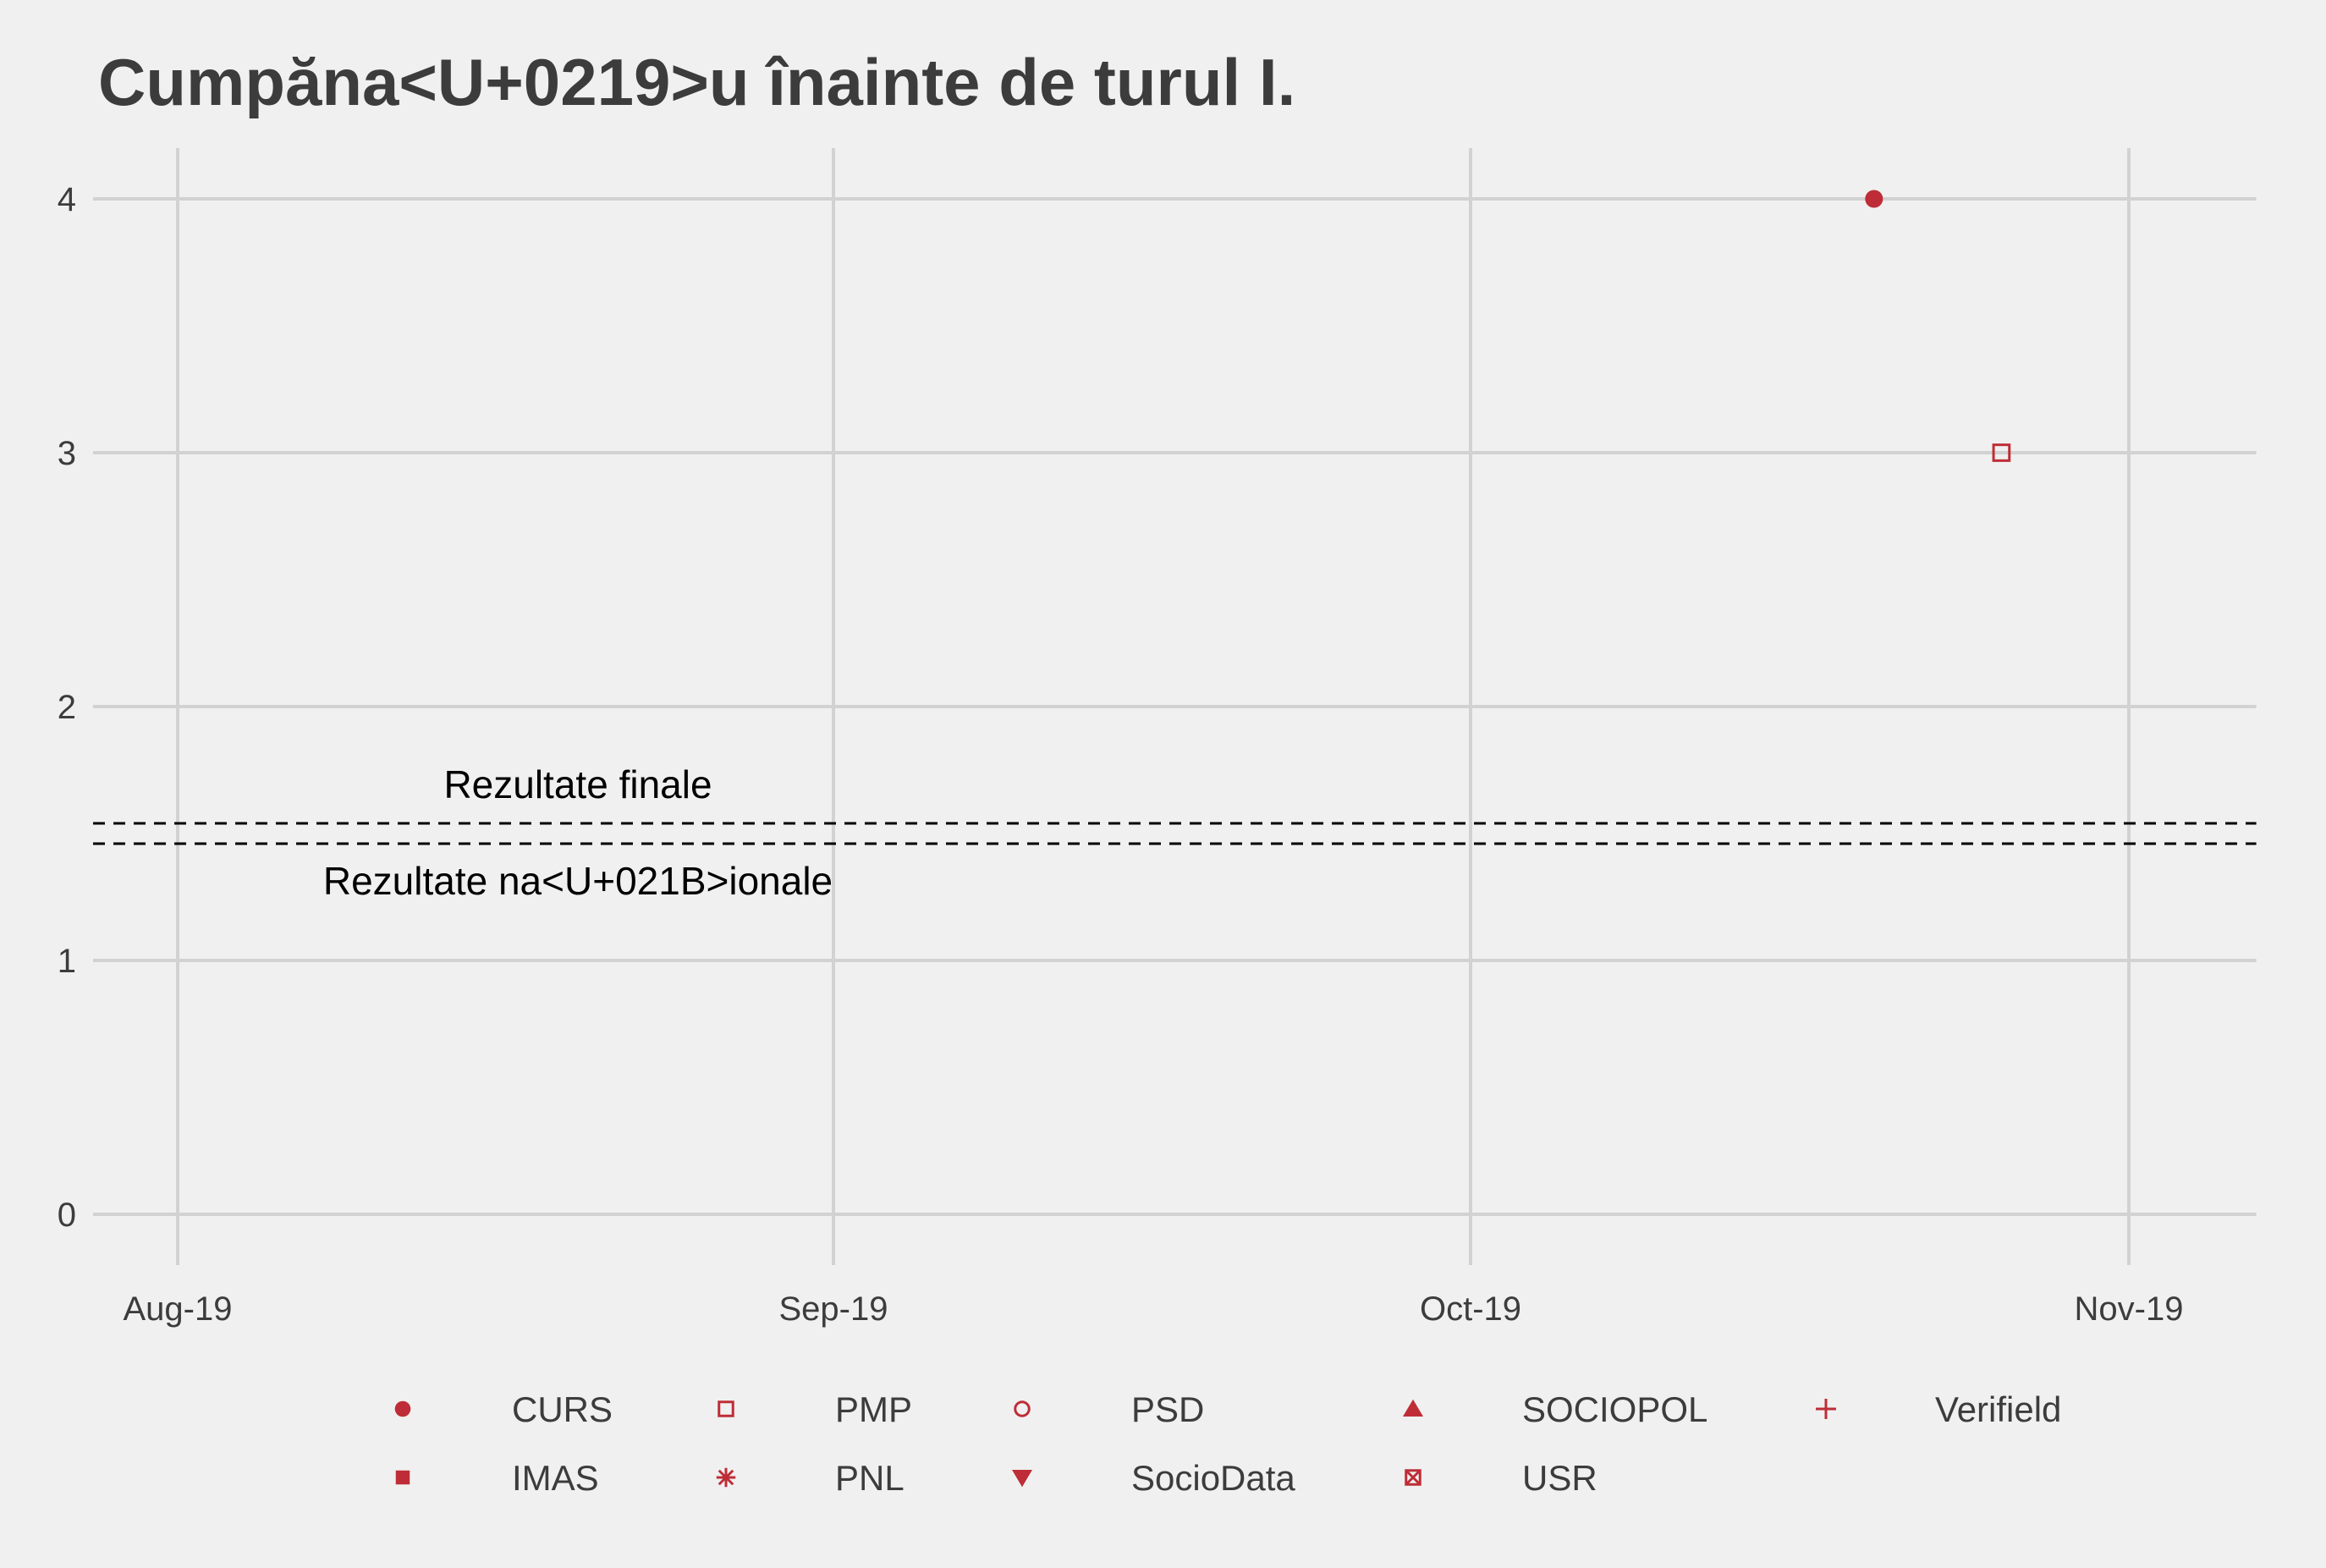  Describe the element at coordinates (1614, 1409) in the screenshot. I see `legend-label: SOCIOPOL` at that location.